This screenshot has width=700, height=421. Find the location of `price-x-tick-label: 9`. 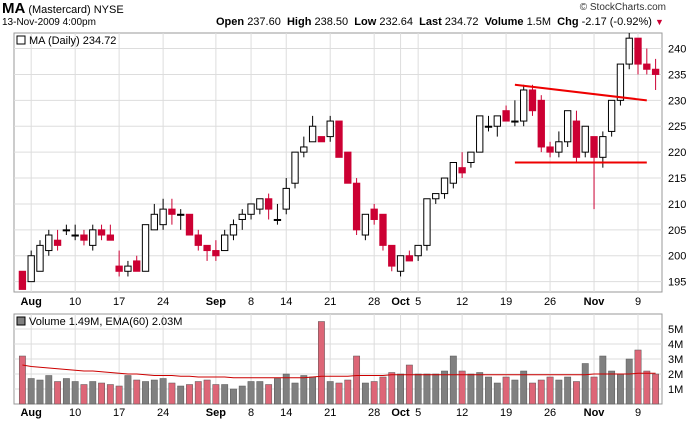

price-x-tick-label: 9 is located at coordinates (638, 302).